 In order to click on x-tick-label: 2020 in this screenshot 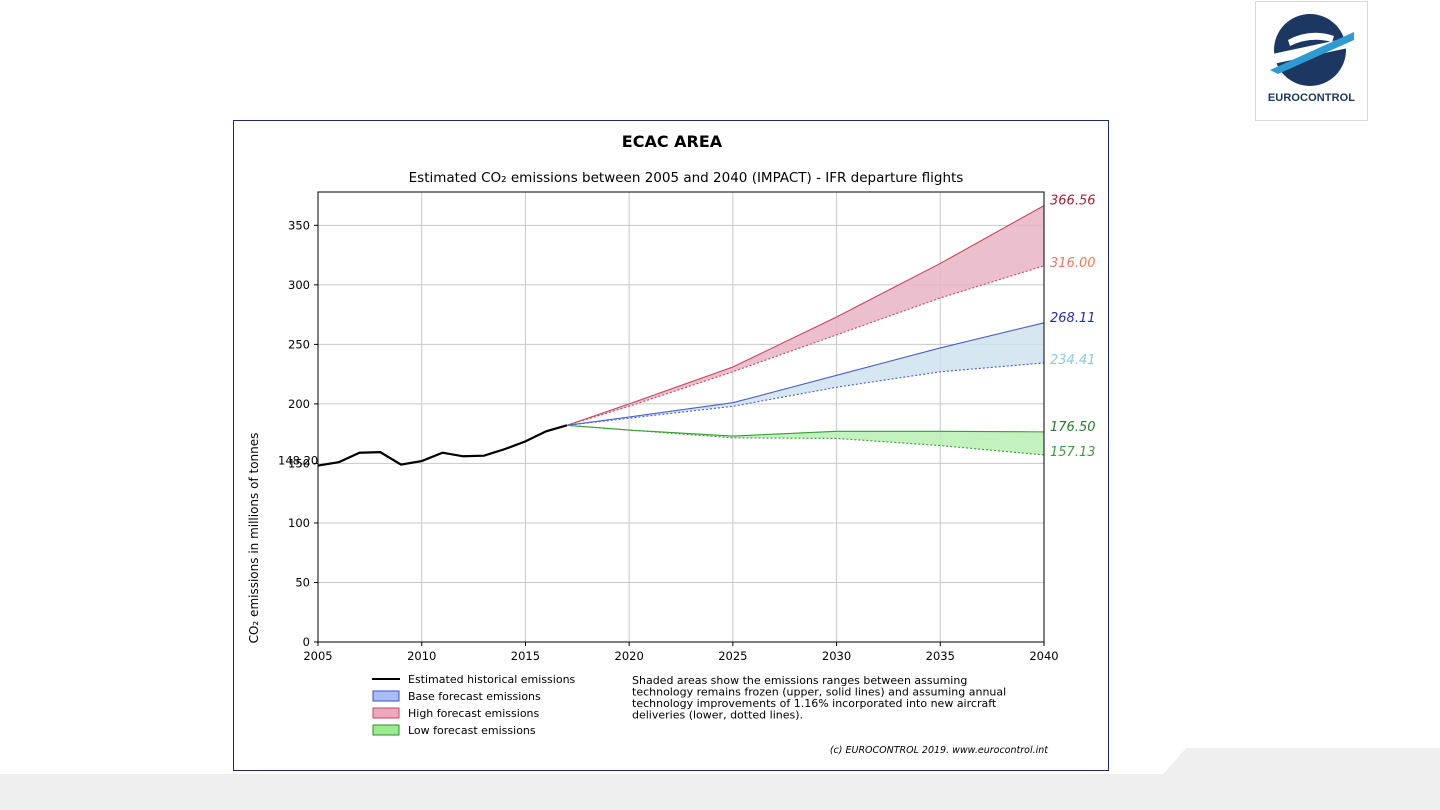, I will do `click(629, 656)`.